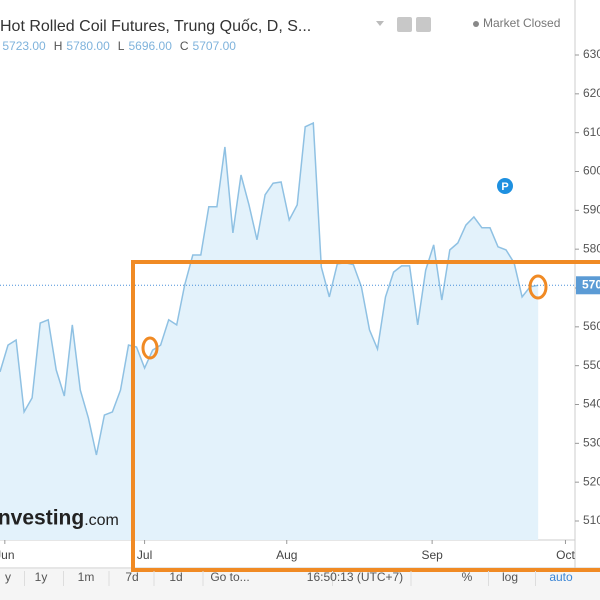  Describe the element at coordinates (423, 24) in the screenshot. I see `close-icon` at that location.